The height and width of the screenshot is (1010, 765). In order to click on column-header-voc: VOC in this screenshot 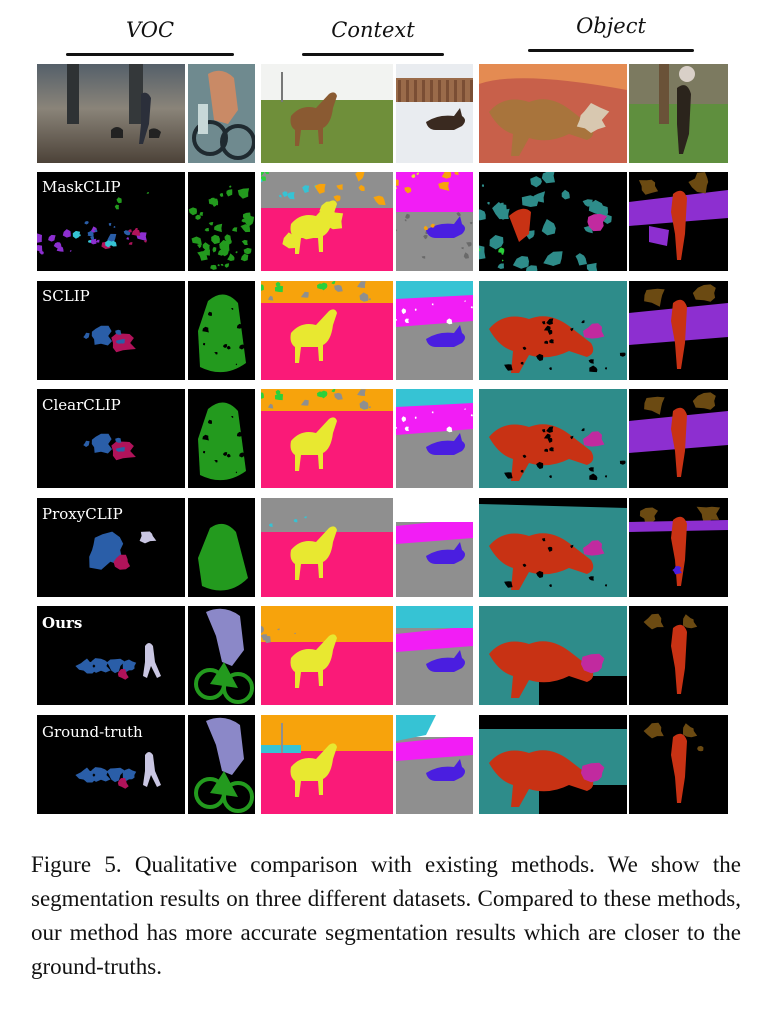, I will do `click(150, 38)`.